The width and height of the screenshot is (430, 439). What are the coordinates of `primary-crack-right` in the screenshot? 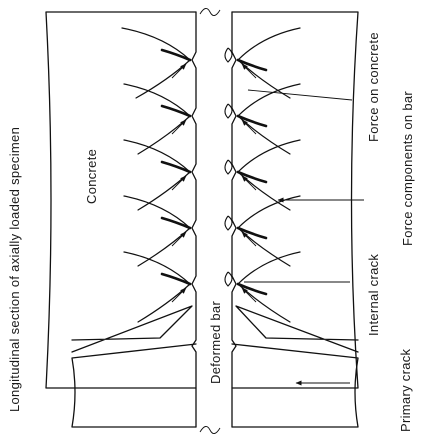 It's located at (297, 329).